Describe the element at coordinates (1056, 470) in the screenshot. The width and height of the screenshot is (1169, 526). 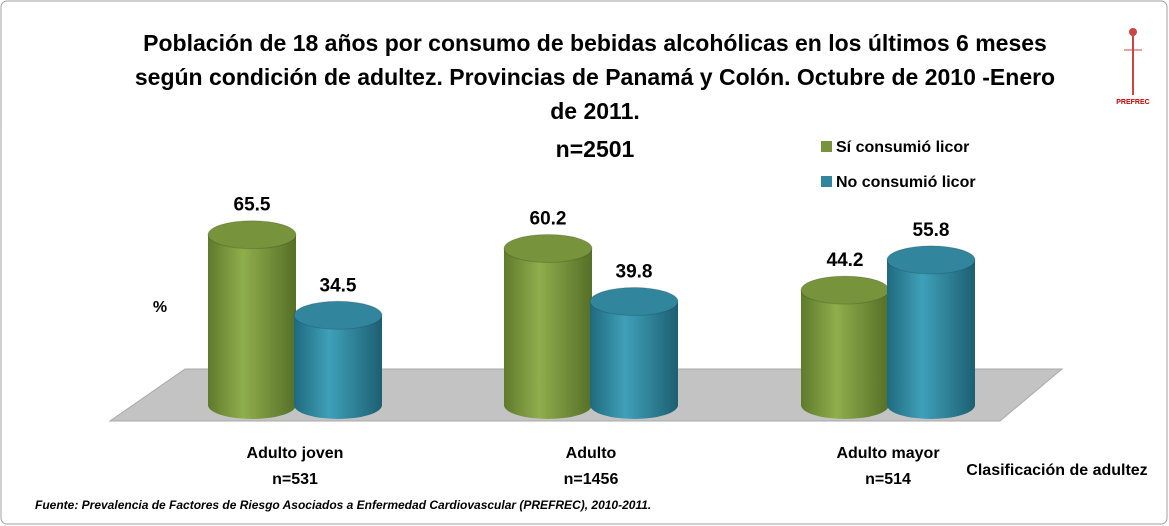
I see `x-axis-label: Clasificación de adultez` at that location.